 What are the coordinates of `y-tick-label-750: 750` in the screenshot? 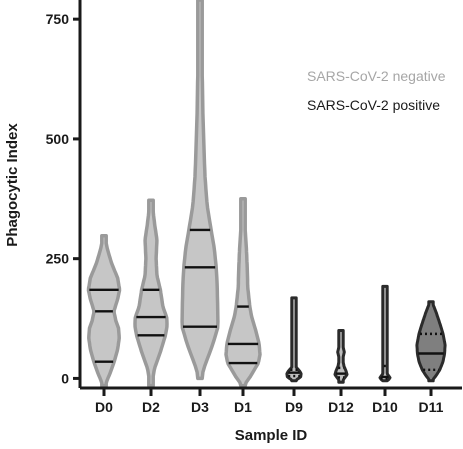 It's located at (58, 19).